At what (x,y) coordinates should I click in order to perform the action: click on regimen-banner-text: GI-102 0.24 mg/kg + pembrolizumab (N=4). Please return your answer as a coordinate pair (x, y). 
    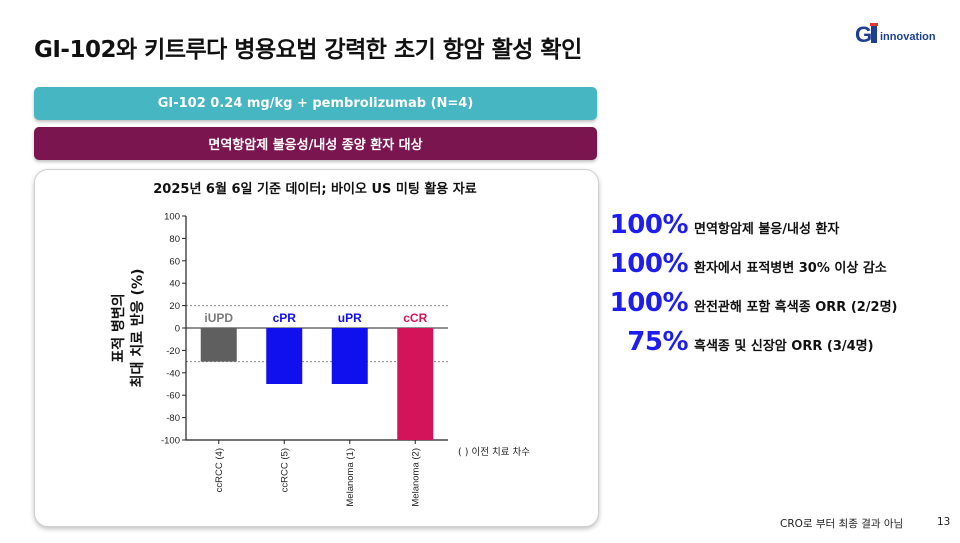
    Looking at the image, I should click on (315, 103).